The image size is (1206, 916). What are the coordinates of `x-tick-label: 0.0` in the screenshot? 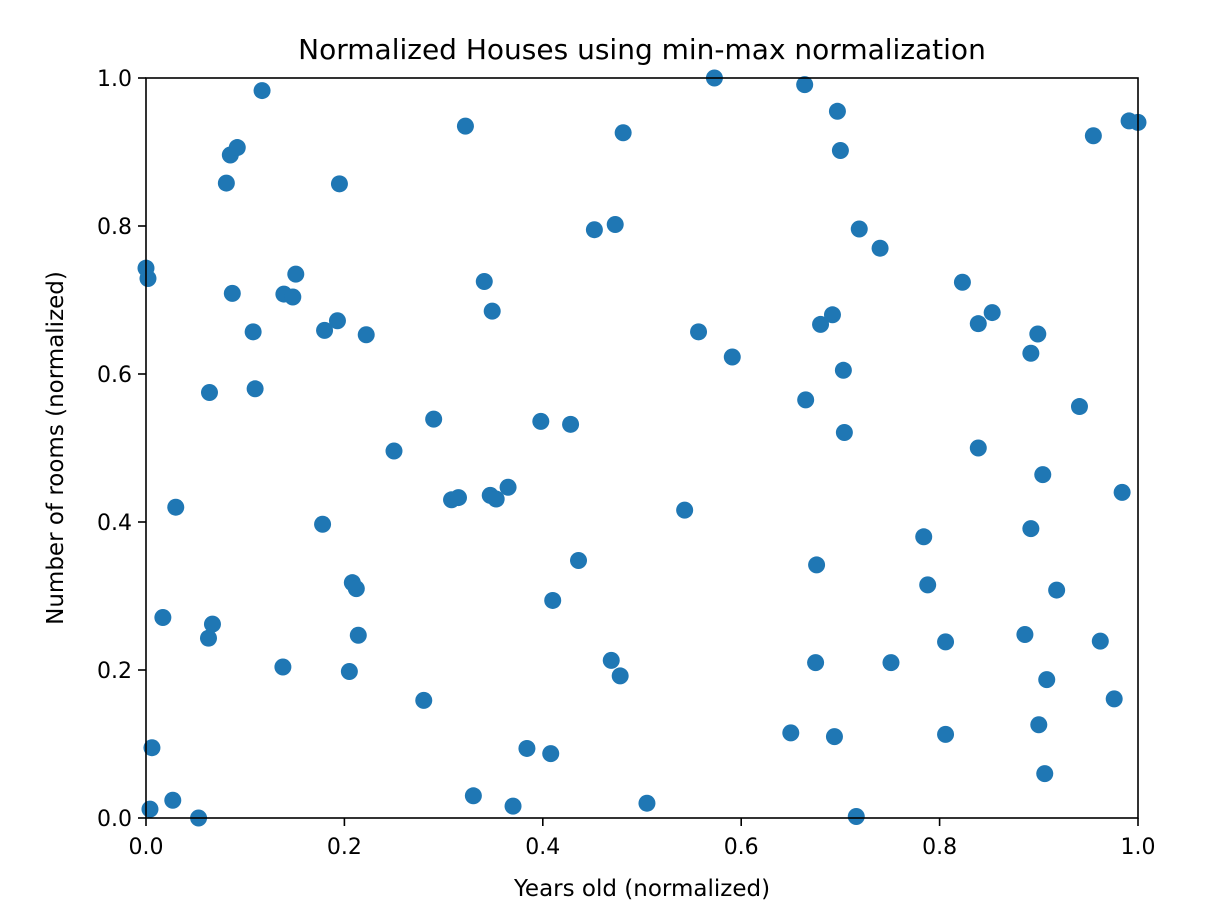 It's located at (146, 847).